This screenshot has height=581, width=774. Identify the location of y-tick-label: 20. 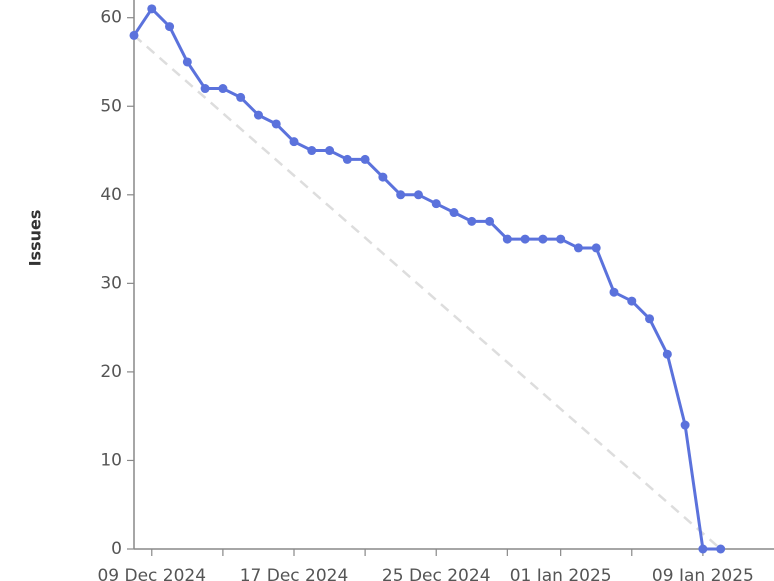
(111, 372).